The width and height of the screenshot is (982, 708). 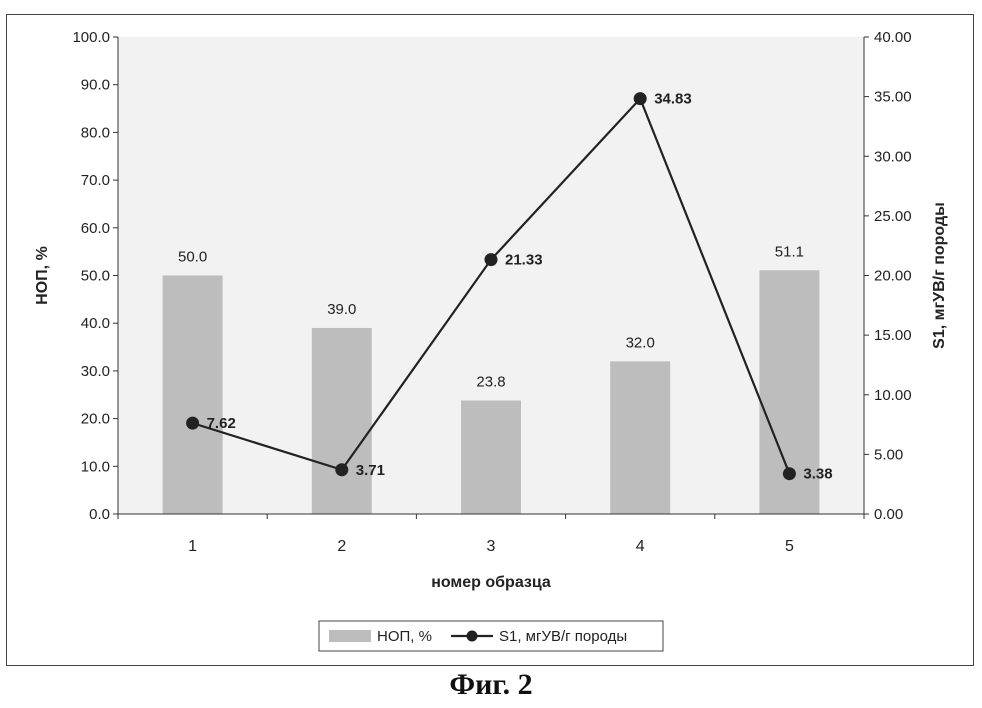 I want to click on y2-axis-title: S1, мгУВ/г породы, so click(x=939, y=275).